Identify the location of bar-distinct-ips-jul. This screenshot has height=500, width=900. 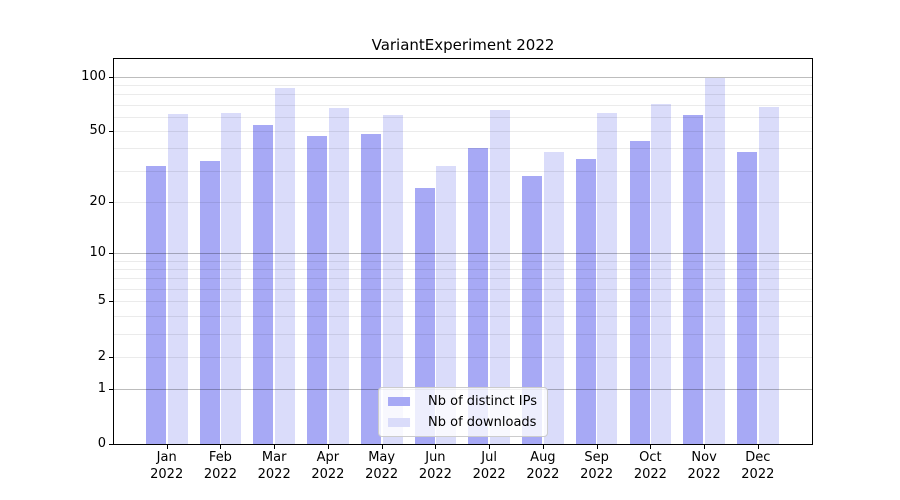
(478, 296).